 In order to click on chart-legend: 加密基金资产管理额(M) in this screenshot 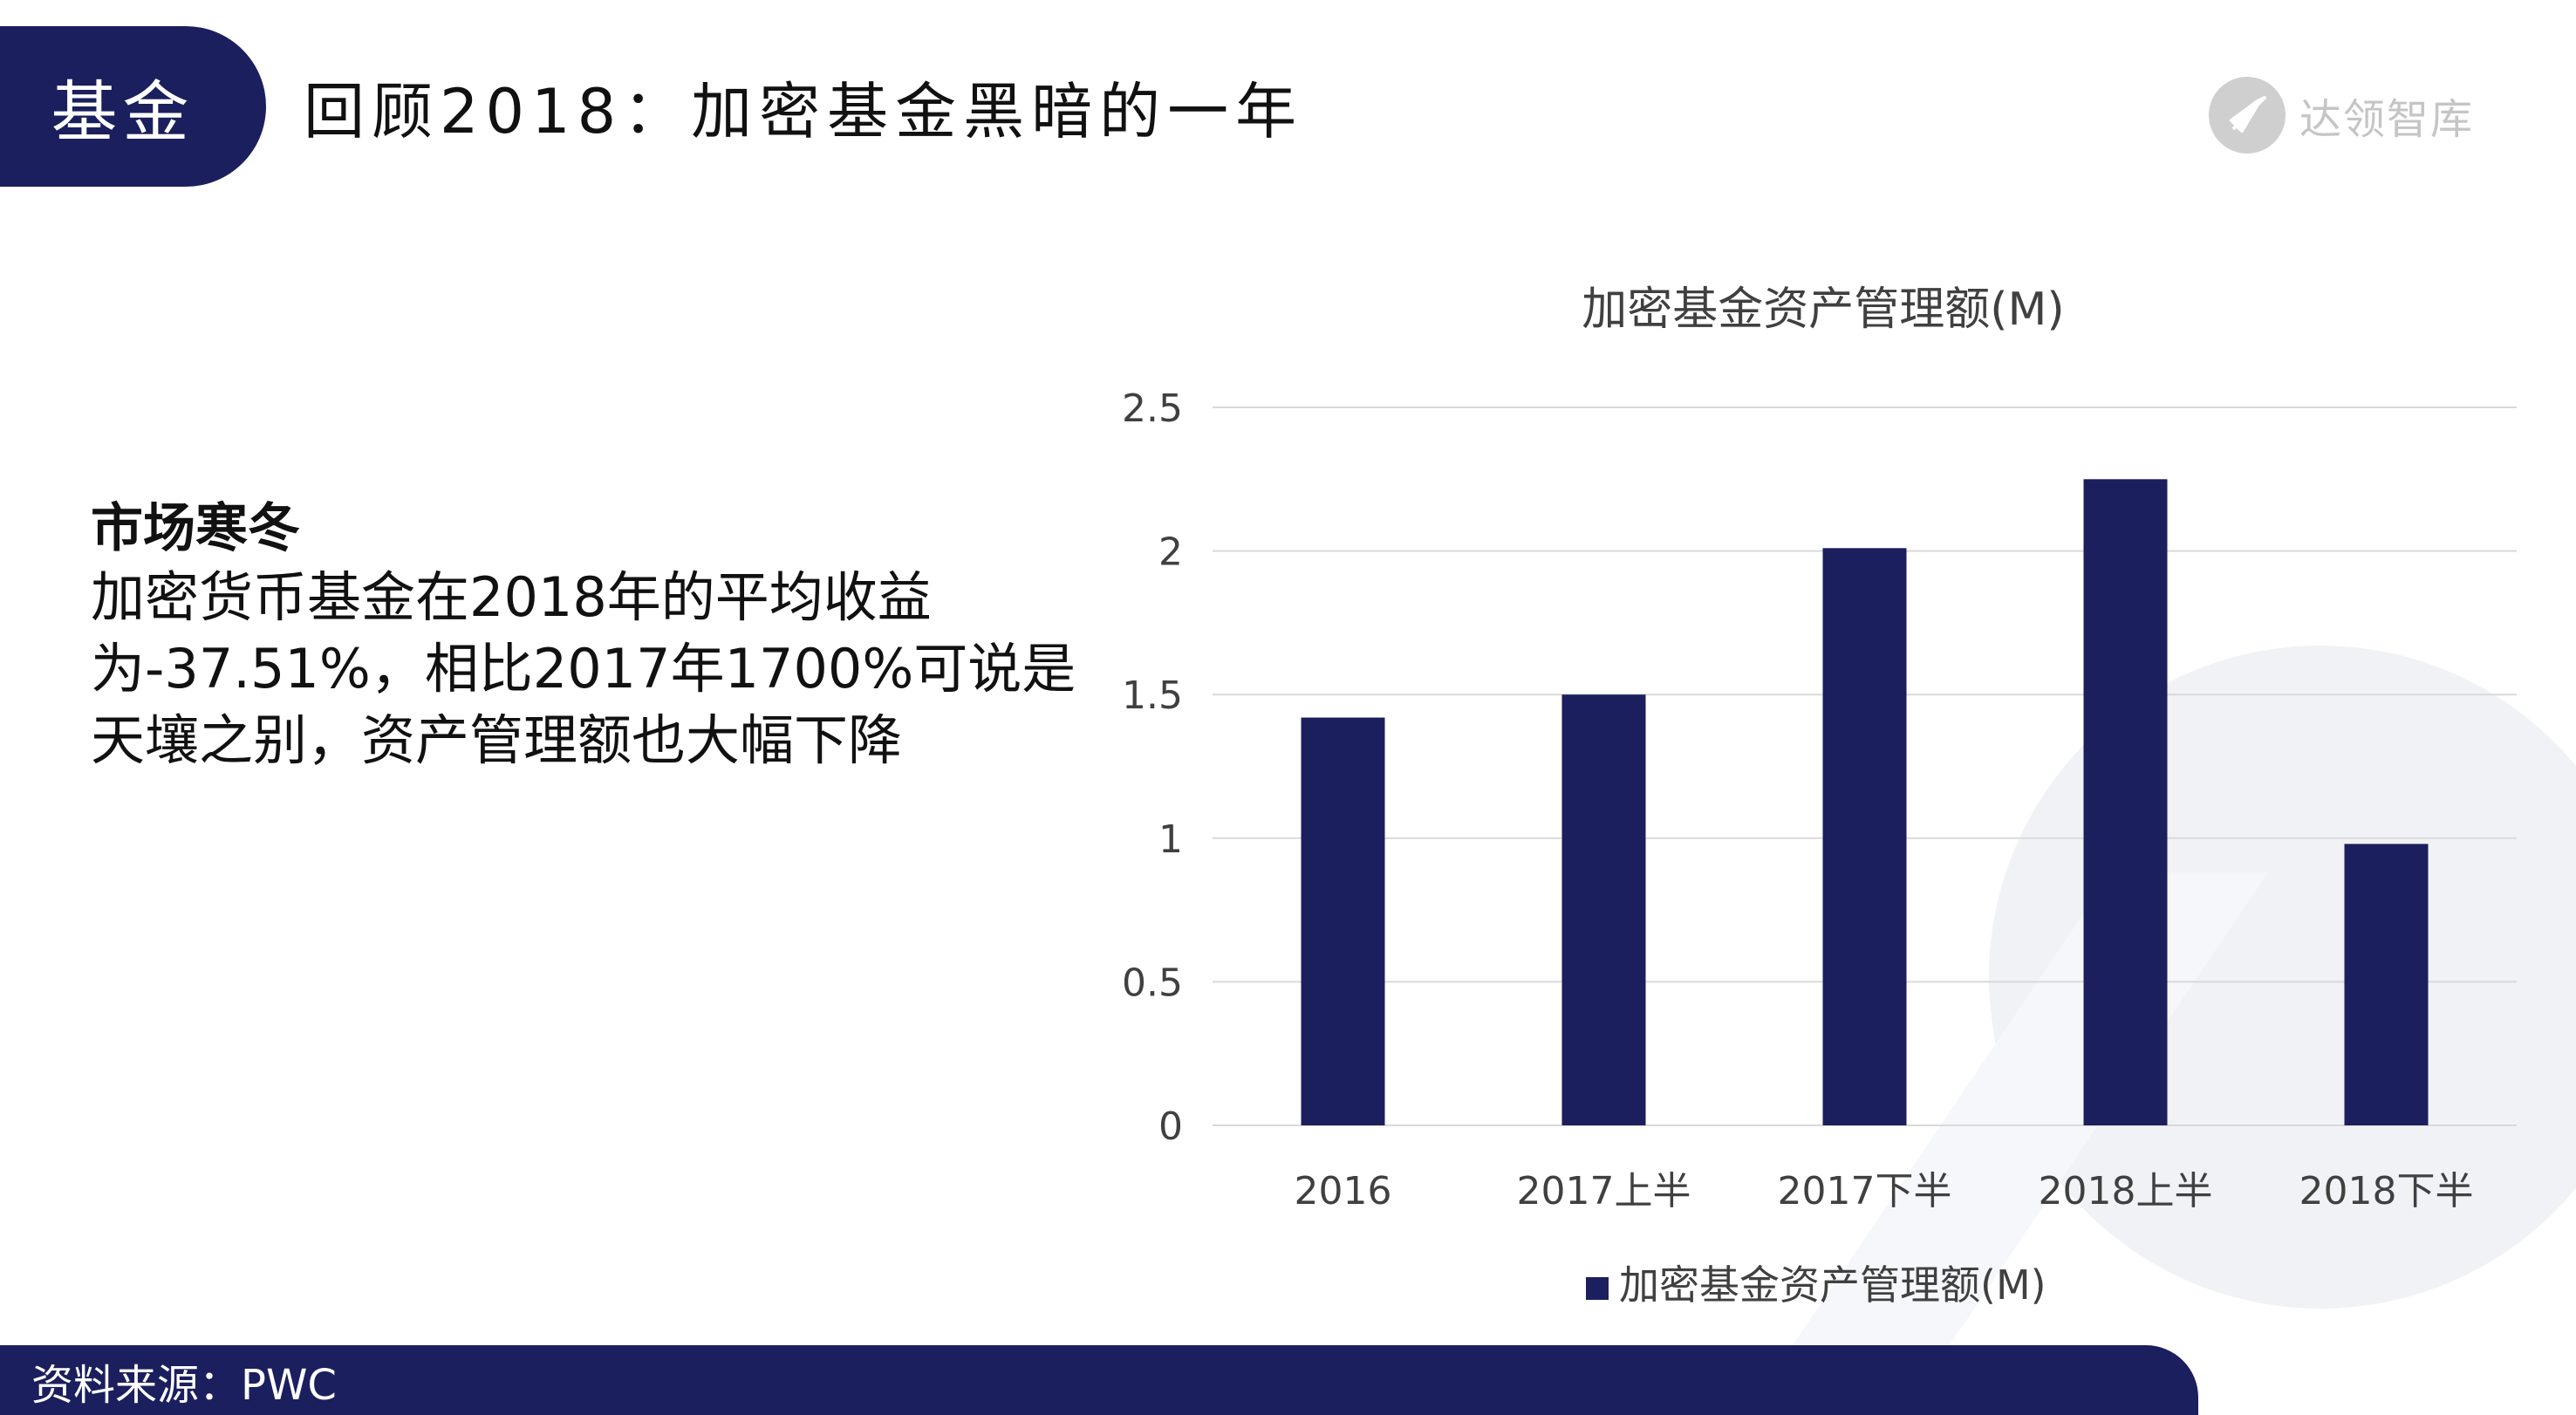, I will do `click(1816, 1285)`.